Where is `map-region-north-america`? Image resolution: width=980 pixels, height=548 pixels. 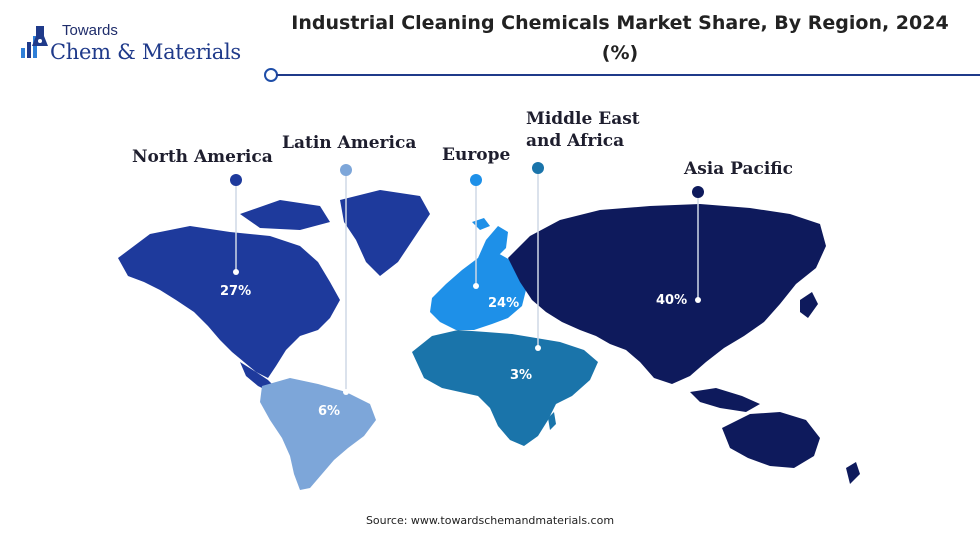
map-region-north-america is located at coordinates (229, 302).